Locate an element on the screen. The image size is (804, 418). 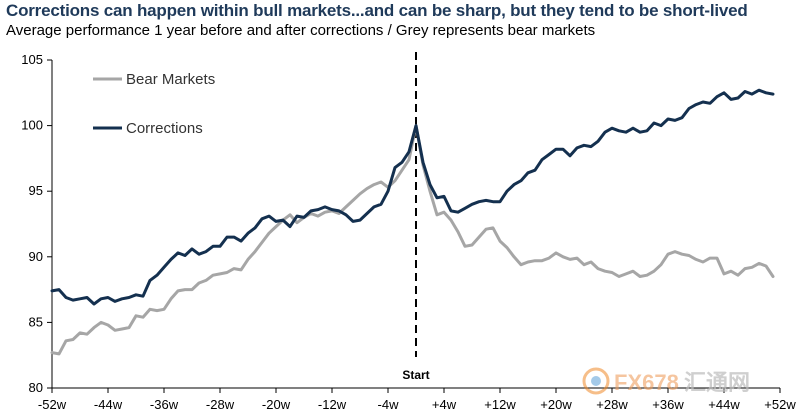
x-tick-label: -44w is located at coordinates (108, 404).